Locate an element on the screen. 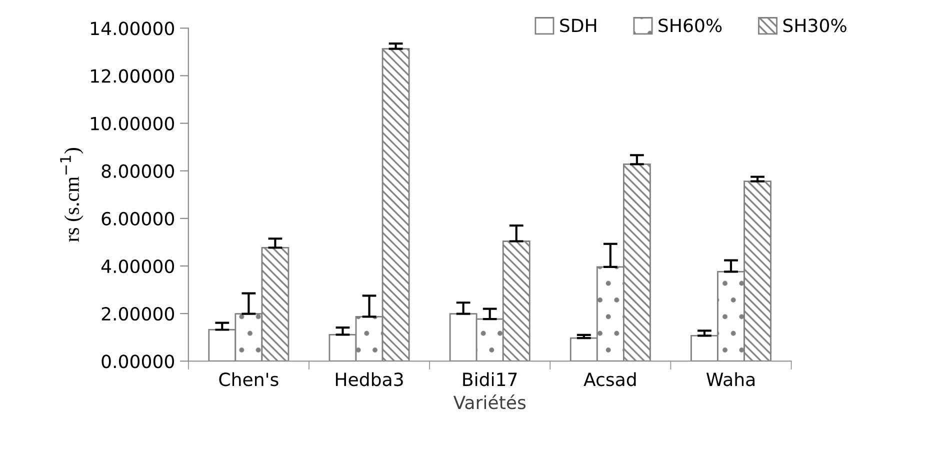  x-tick-label: Acsad is located at coordinates (610, 379).